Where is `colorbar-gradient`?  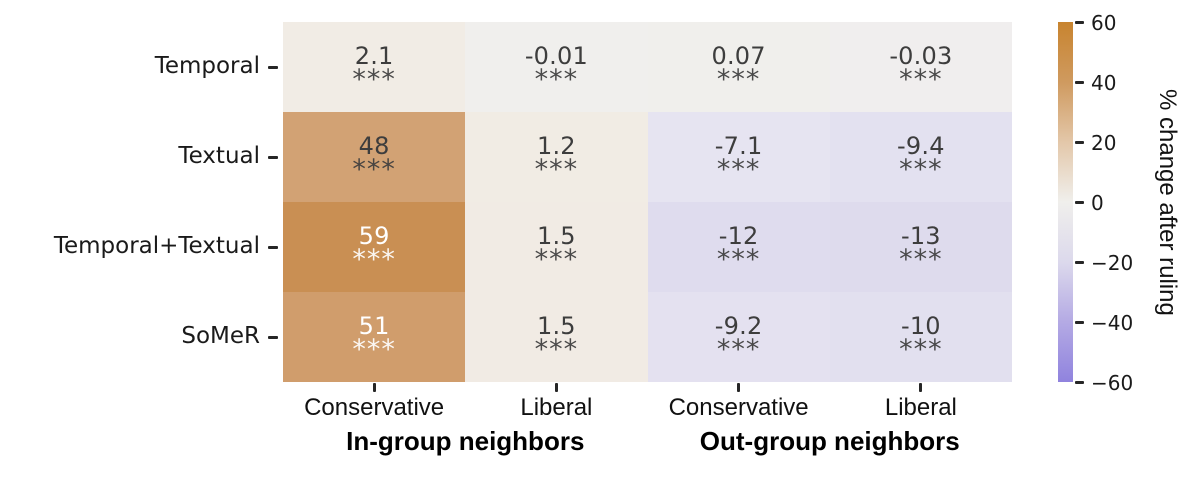 colorbar-gradient is located at coordinates (1065, 202).